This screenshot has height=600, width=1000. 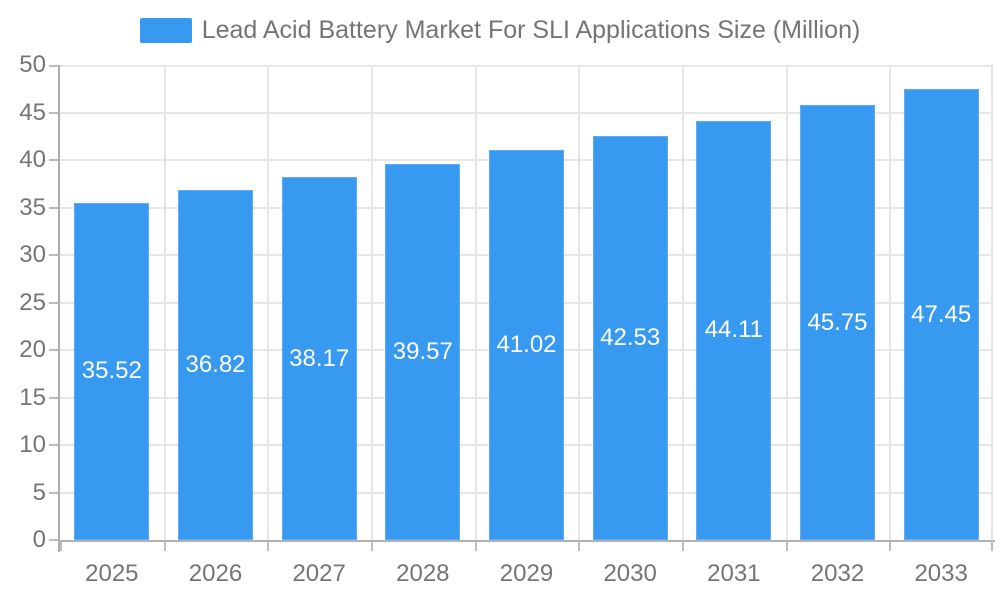 What do you see at coordinates (39, 539) in the screenshot?
I see `y-axis-label: 0` at bounding box center [39, 539].